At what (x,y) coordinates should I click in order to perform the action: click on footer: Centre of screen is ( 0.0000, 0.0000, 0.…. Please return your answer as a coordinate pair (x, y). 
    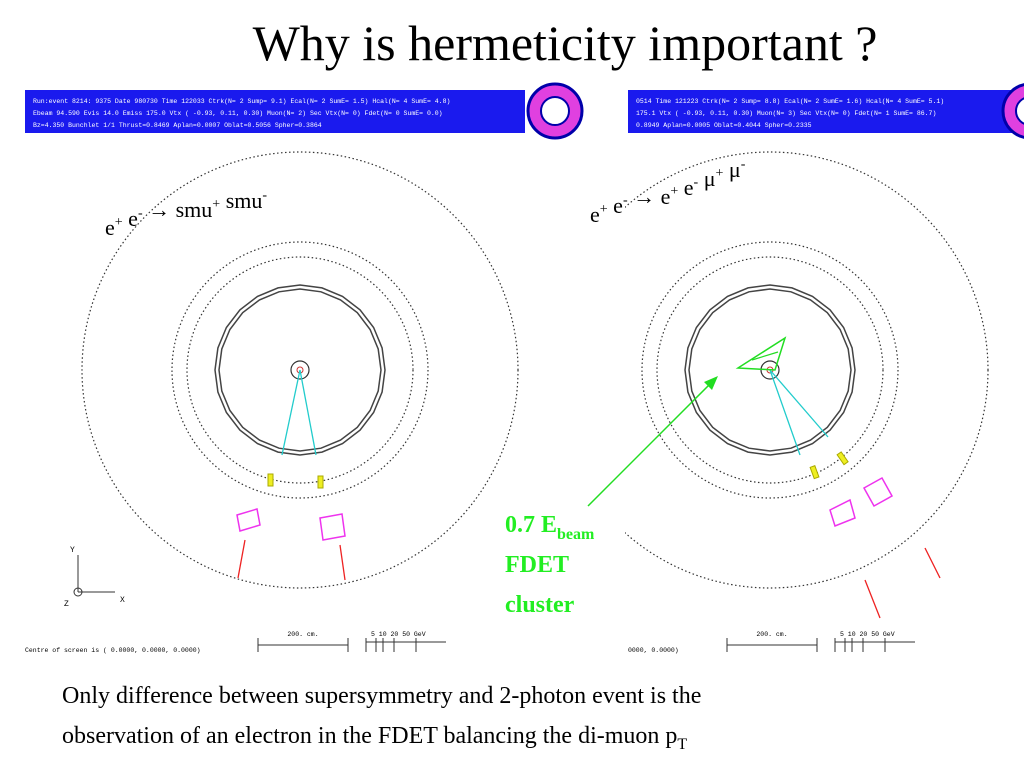
    Looking at the image, I should click on (113, 650).